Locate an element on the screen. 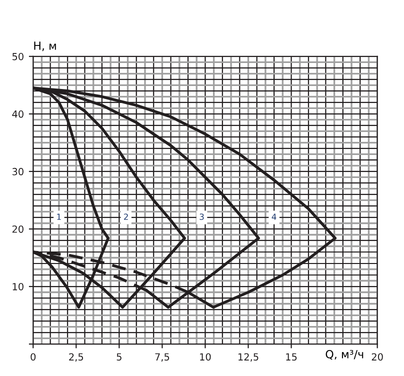 The height and width of the screenshot is (376, 404). x-tick-label: 7,5 is located at coordinates (162, 357).